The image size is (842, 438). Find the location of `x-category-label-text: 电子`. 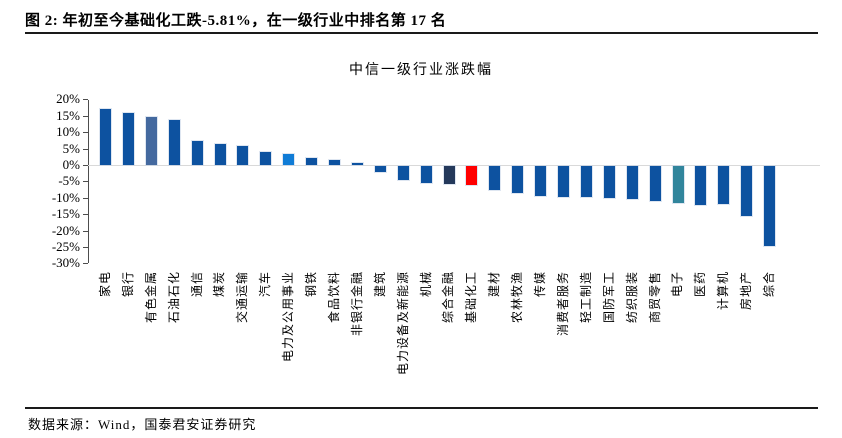

x-category-label-text: 电子 is located at coordinates (677, 284).